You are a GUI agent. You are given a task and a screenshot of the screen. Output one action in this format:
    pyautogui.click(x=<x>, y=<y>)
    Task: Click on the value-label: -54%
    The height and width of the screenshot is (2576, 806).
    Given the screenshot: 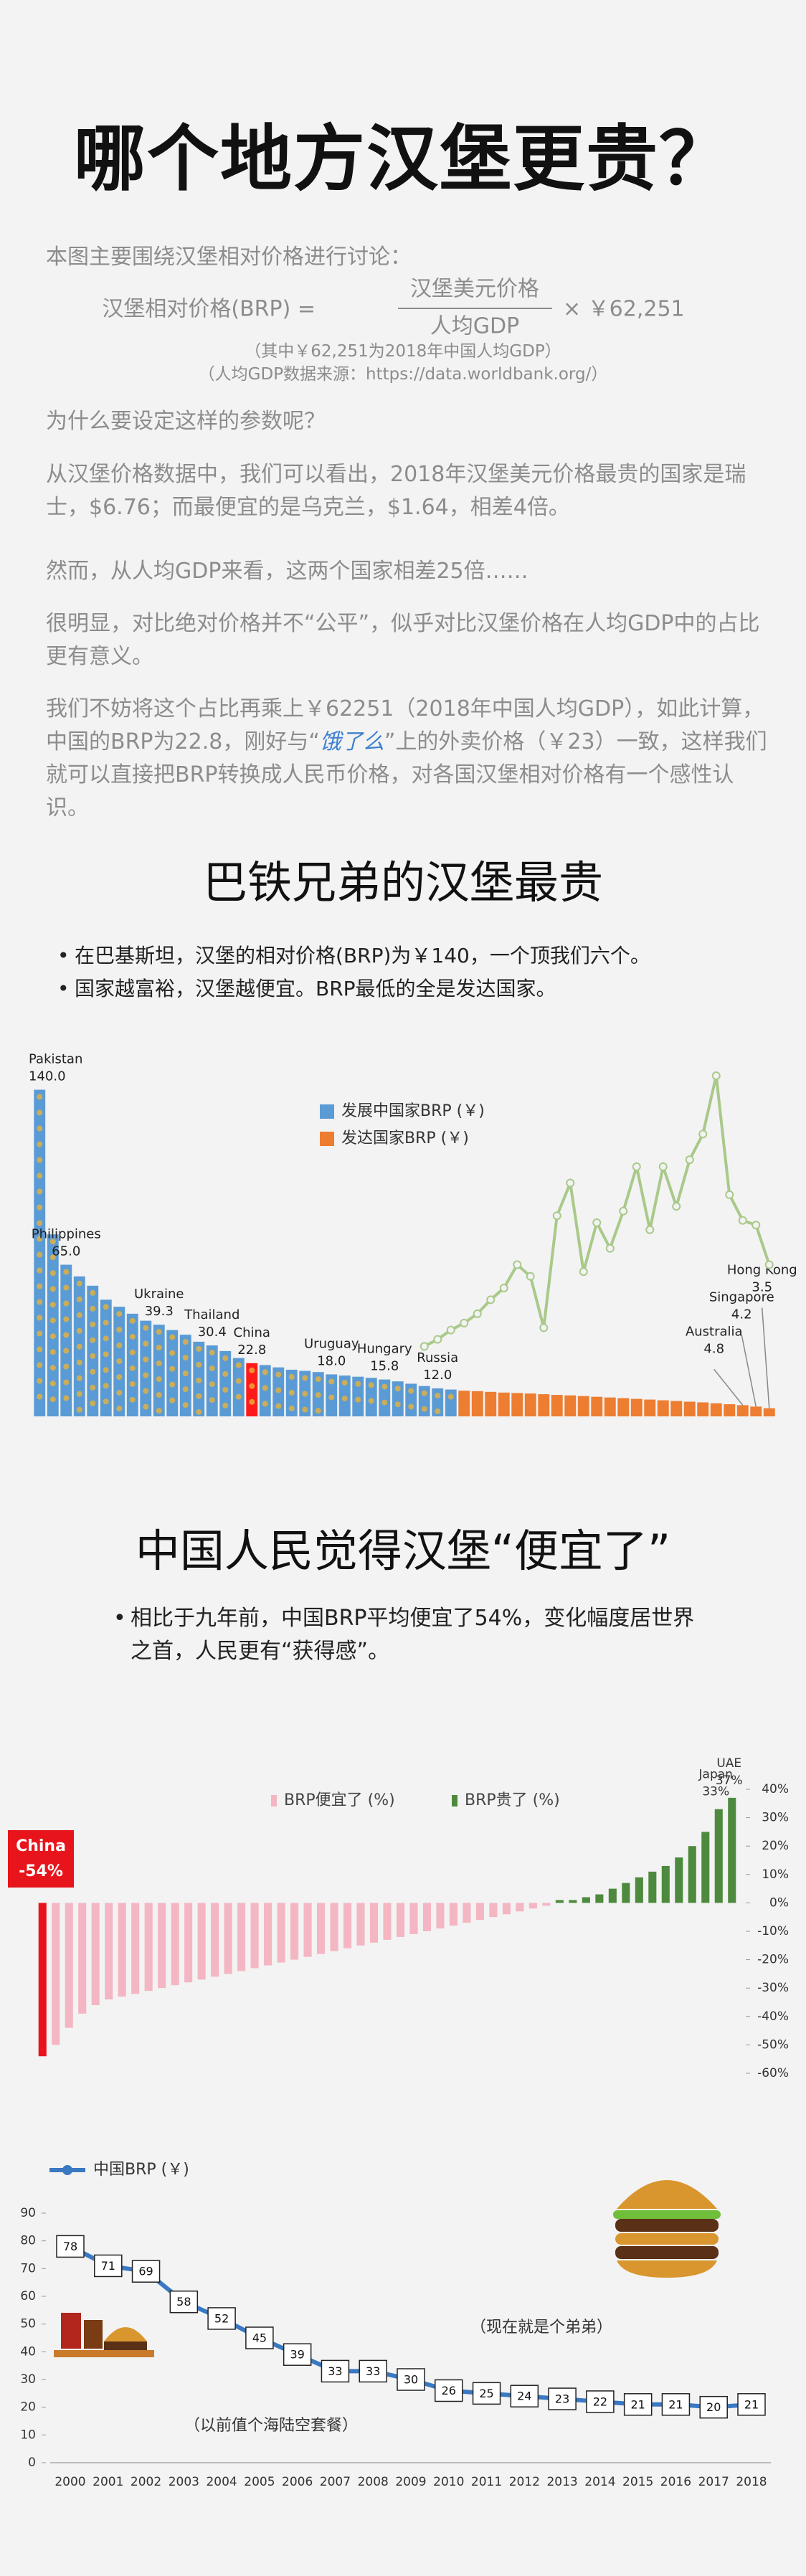 What is the action you would take?
    pyautogui.click(x=41, y=1871)
    